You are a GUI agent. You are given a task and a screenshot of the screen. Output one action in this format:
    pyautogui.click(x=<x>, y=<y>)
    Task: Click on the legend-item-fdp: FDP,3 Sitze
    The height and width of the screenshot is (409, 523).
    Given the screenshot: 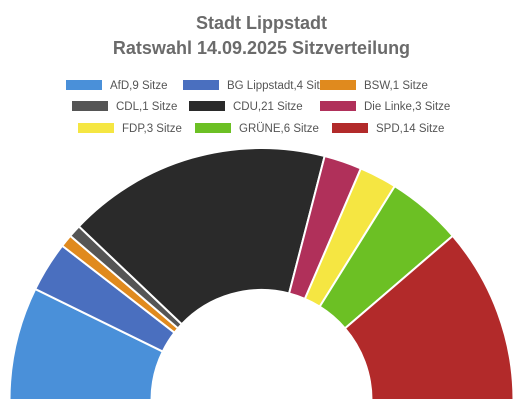 What is the action you would take?
    pyautogui.click(x=130, y=129)
    